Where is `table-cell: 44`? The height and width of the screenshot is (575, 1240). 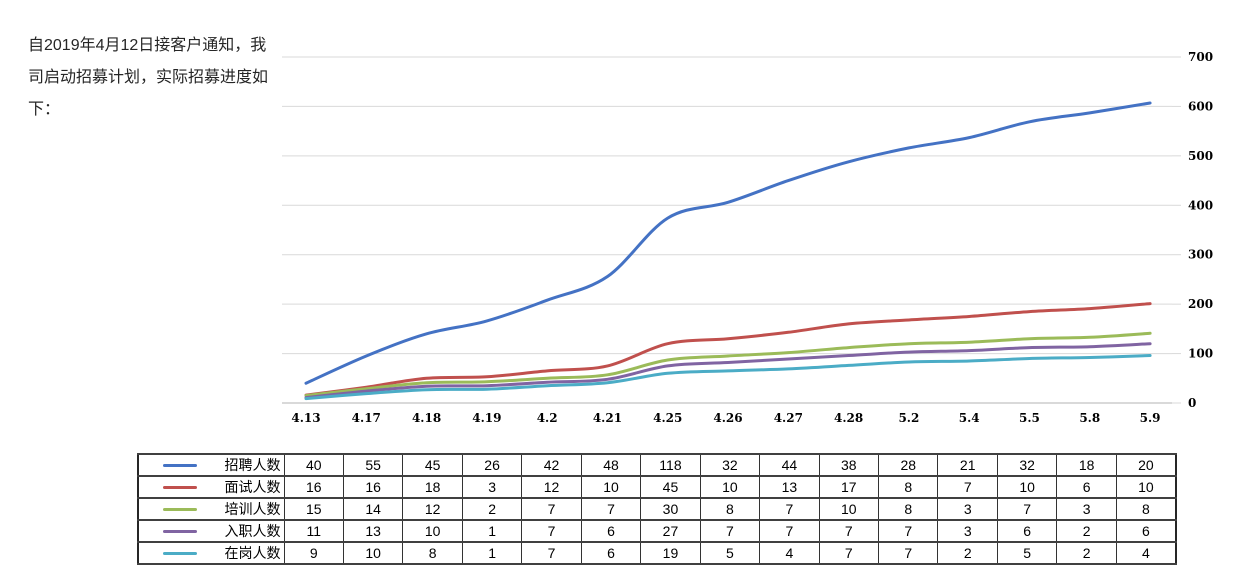
table-cell: 44 is located at coordinates (789, 465).